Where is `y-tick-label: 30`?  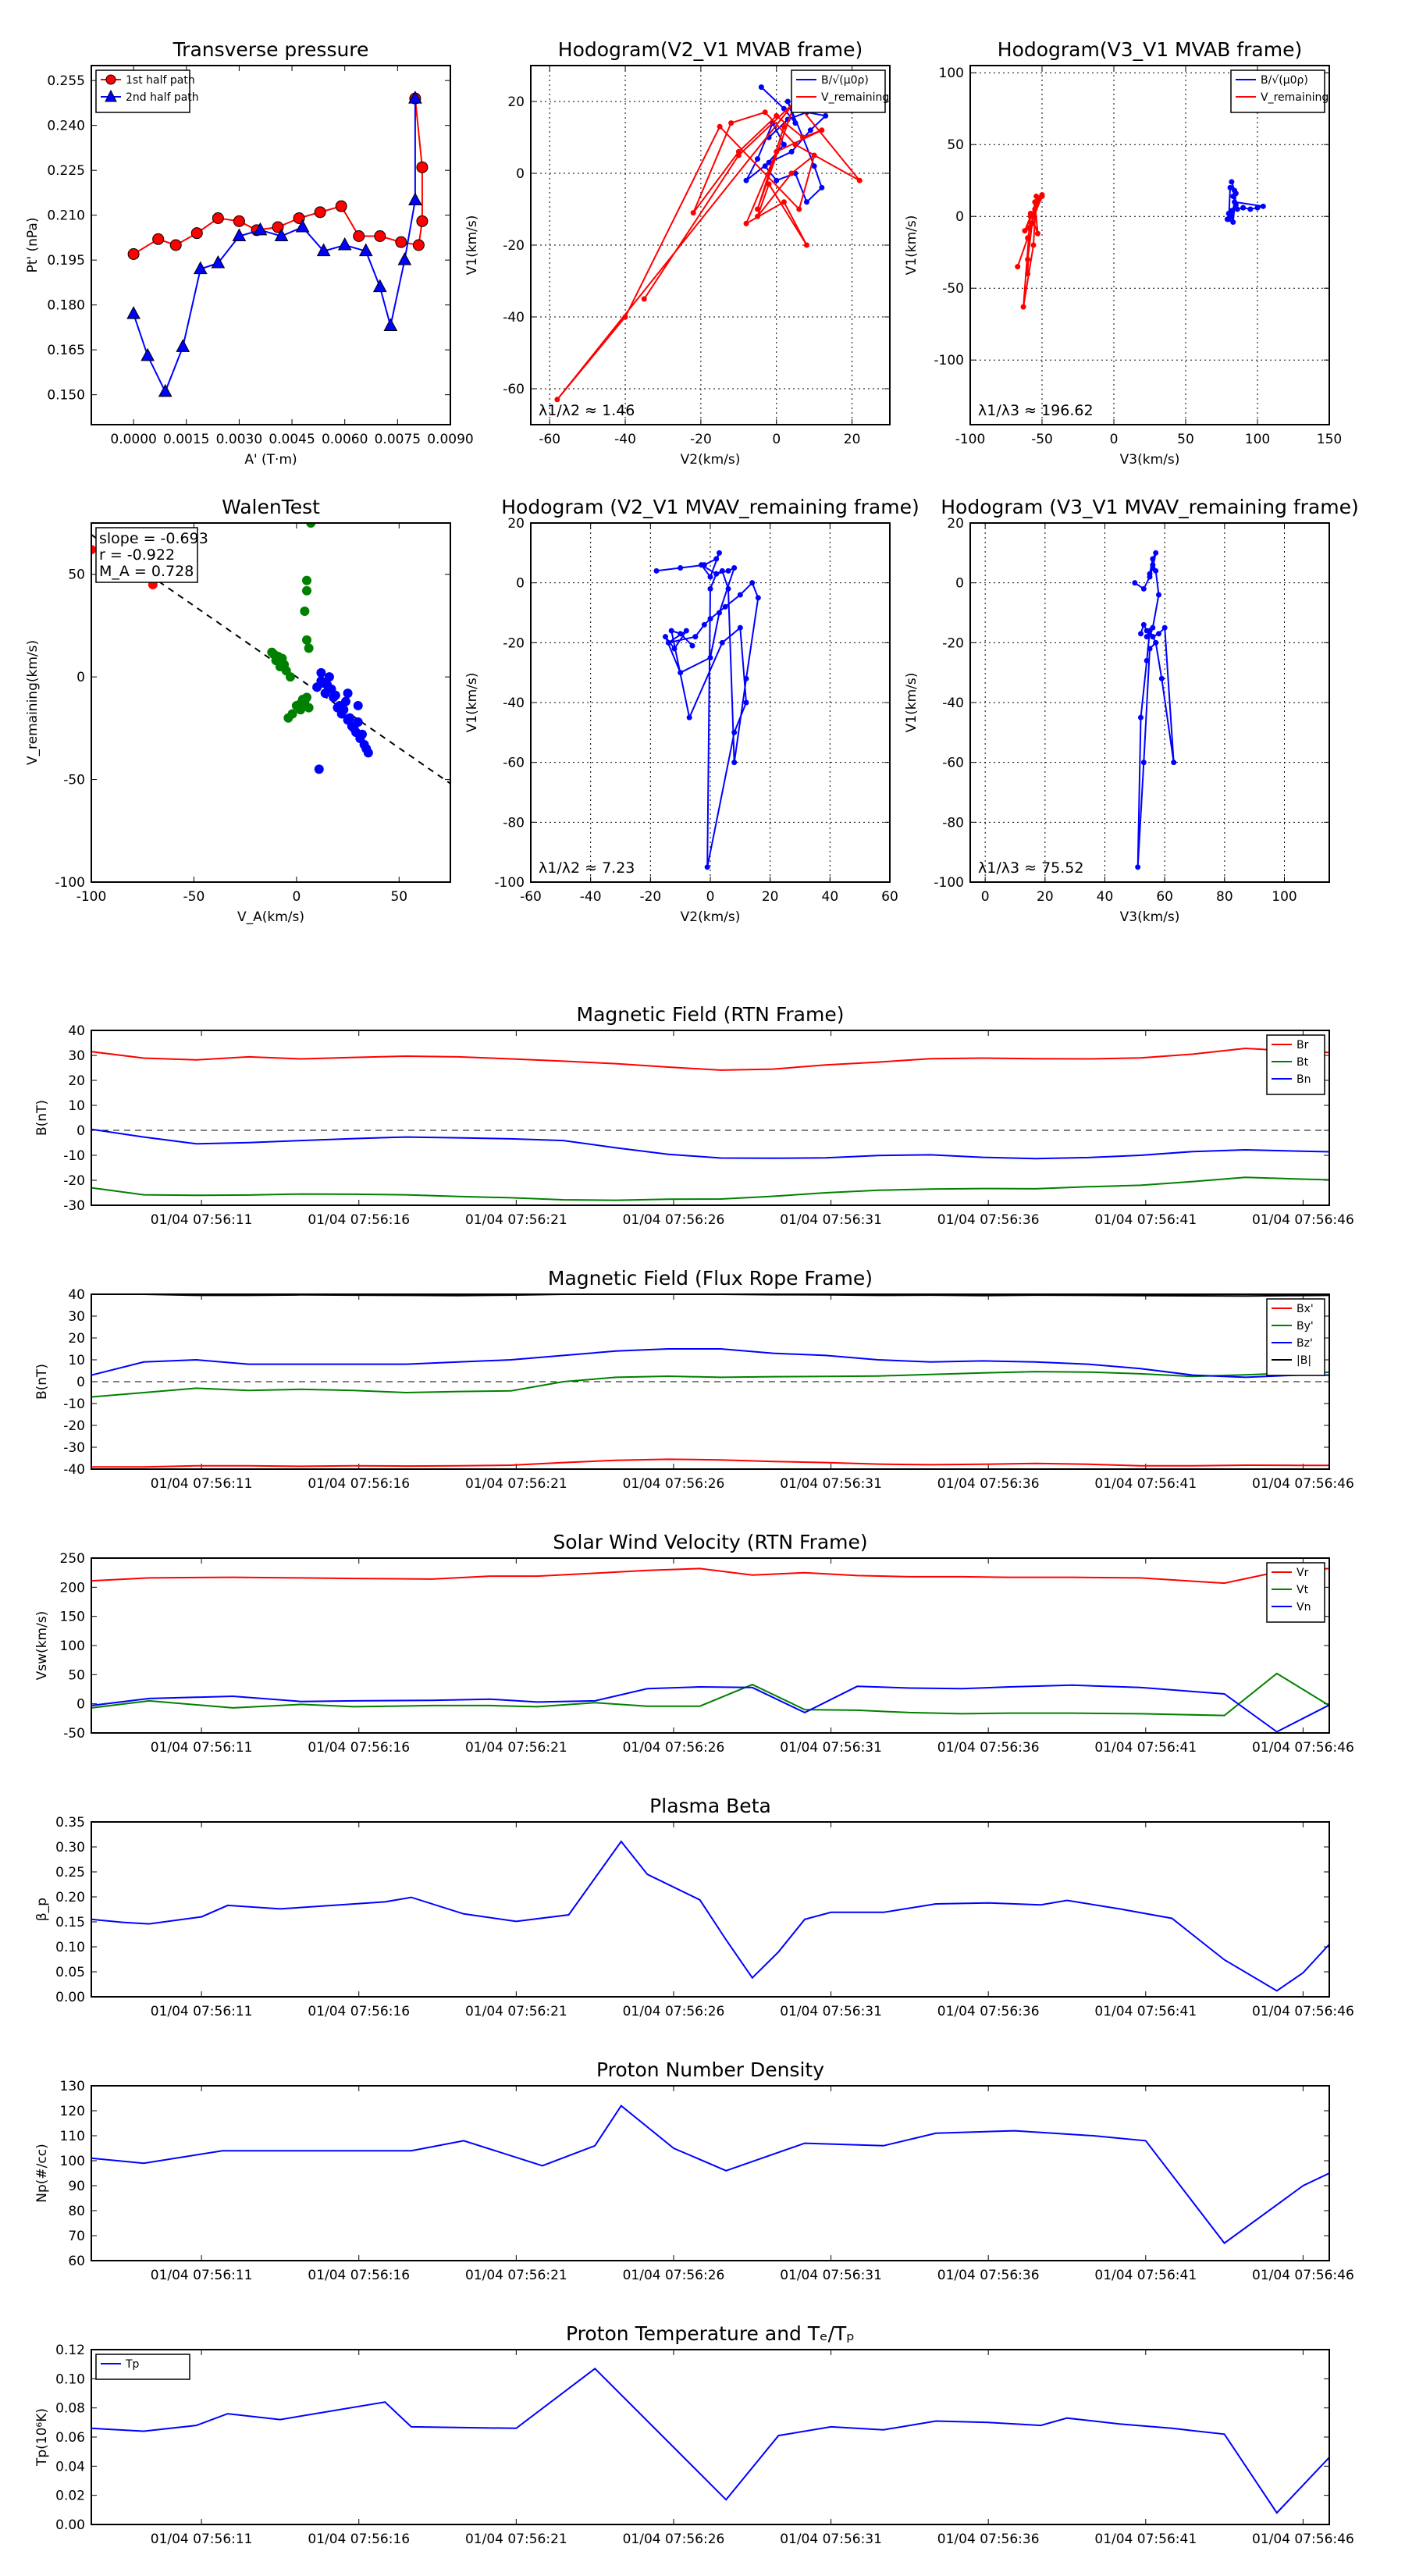
y-tick-label: 30 is located at coordinates (76, 1056).